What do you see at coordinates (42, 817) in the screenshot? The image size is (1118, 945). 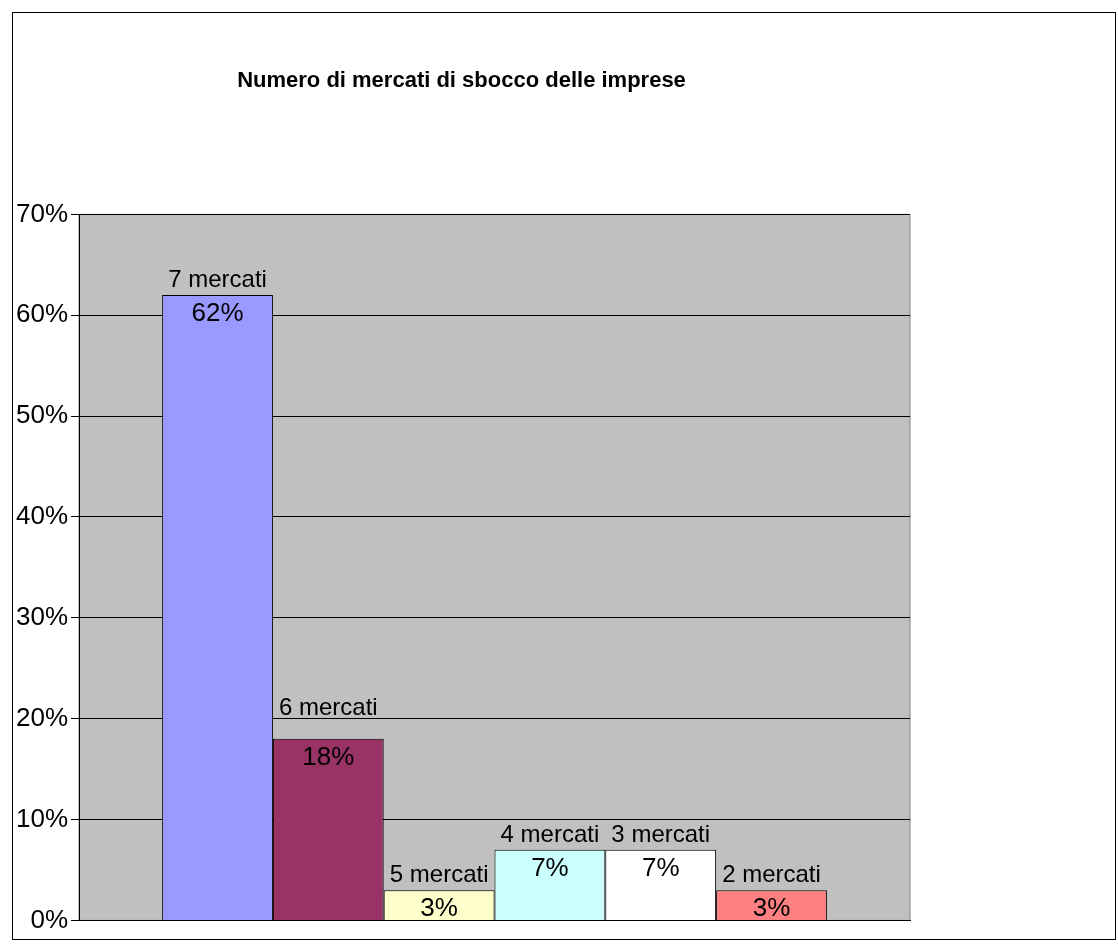 I see `y-tick-label: 10%` at bounding box center [42, 817].